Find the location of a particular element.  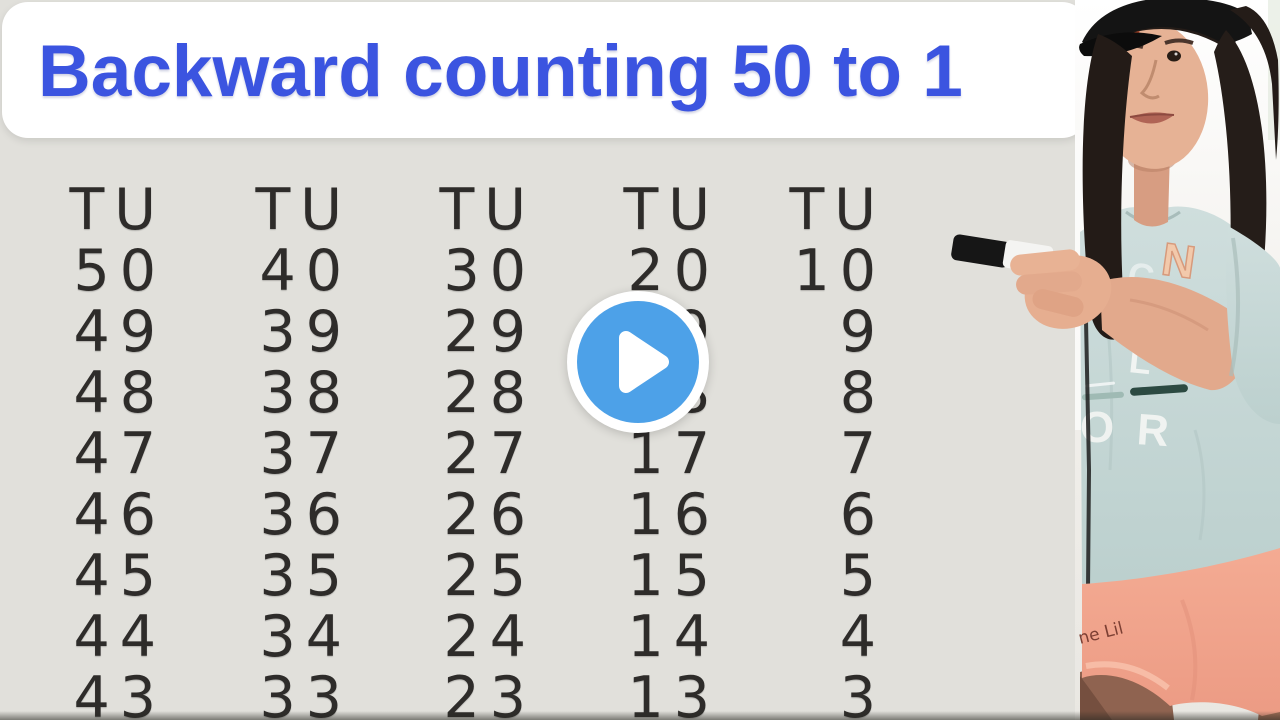

number-cell: 34 is located at coordinates (305, 637).